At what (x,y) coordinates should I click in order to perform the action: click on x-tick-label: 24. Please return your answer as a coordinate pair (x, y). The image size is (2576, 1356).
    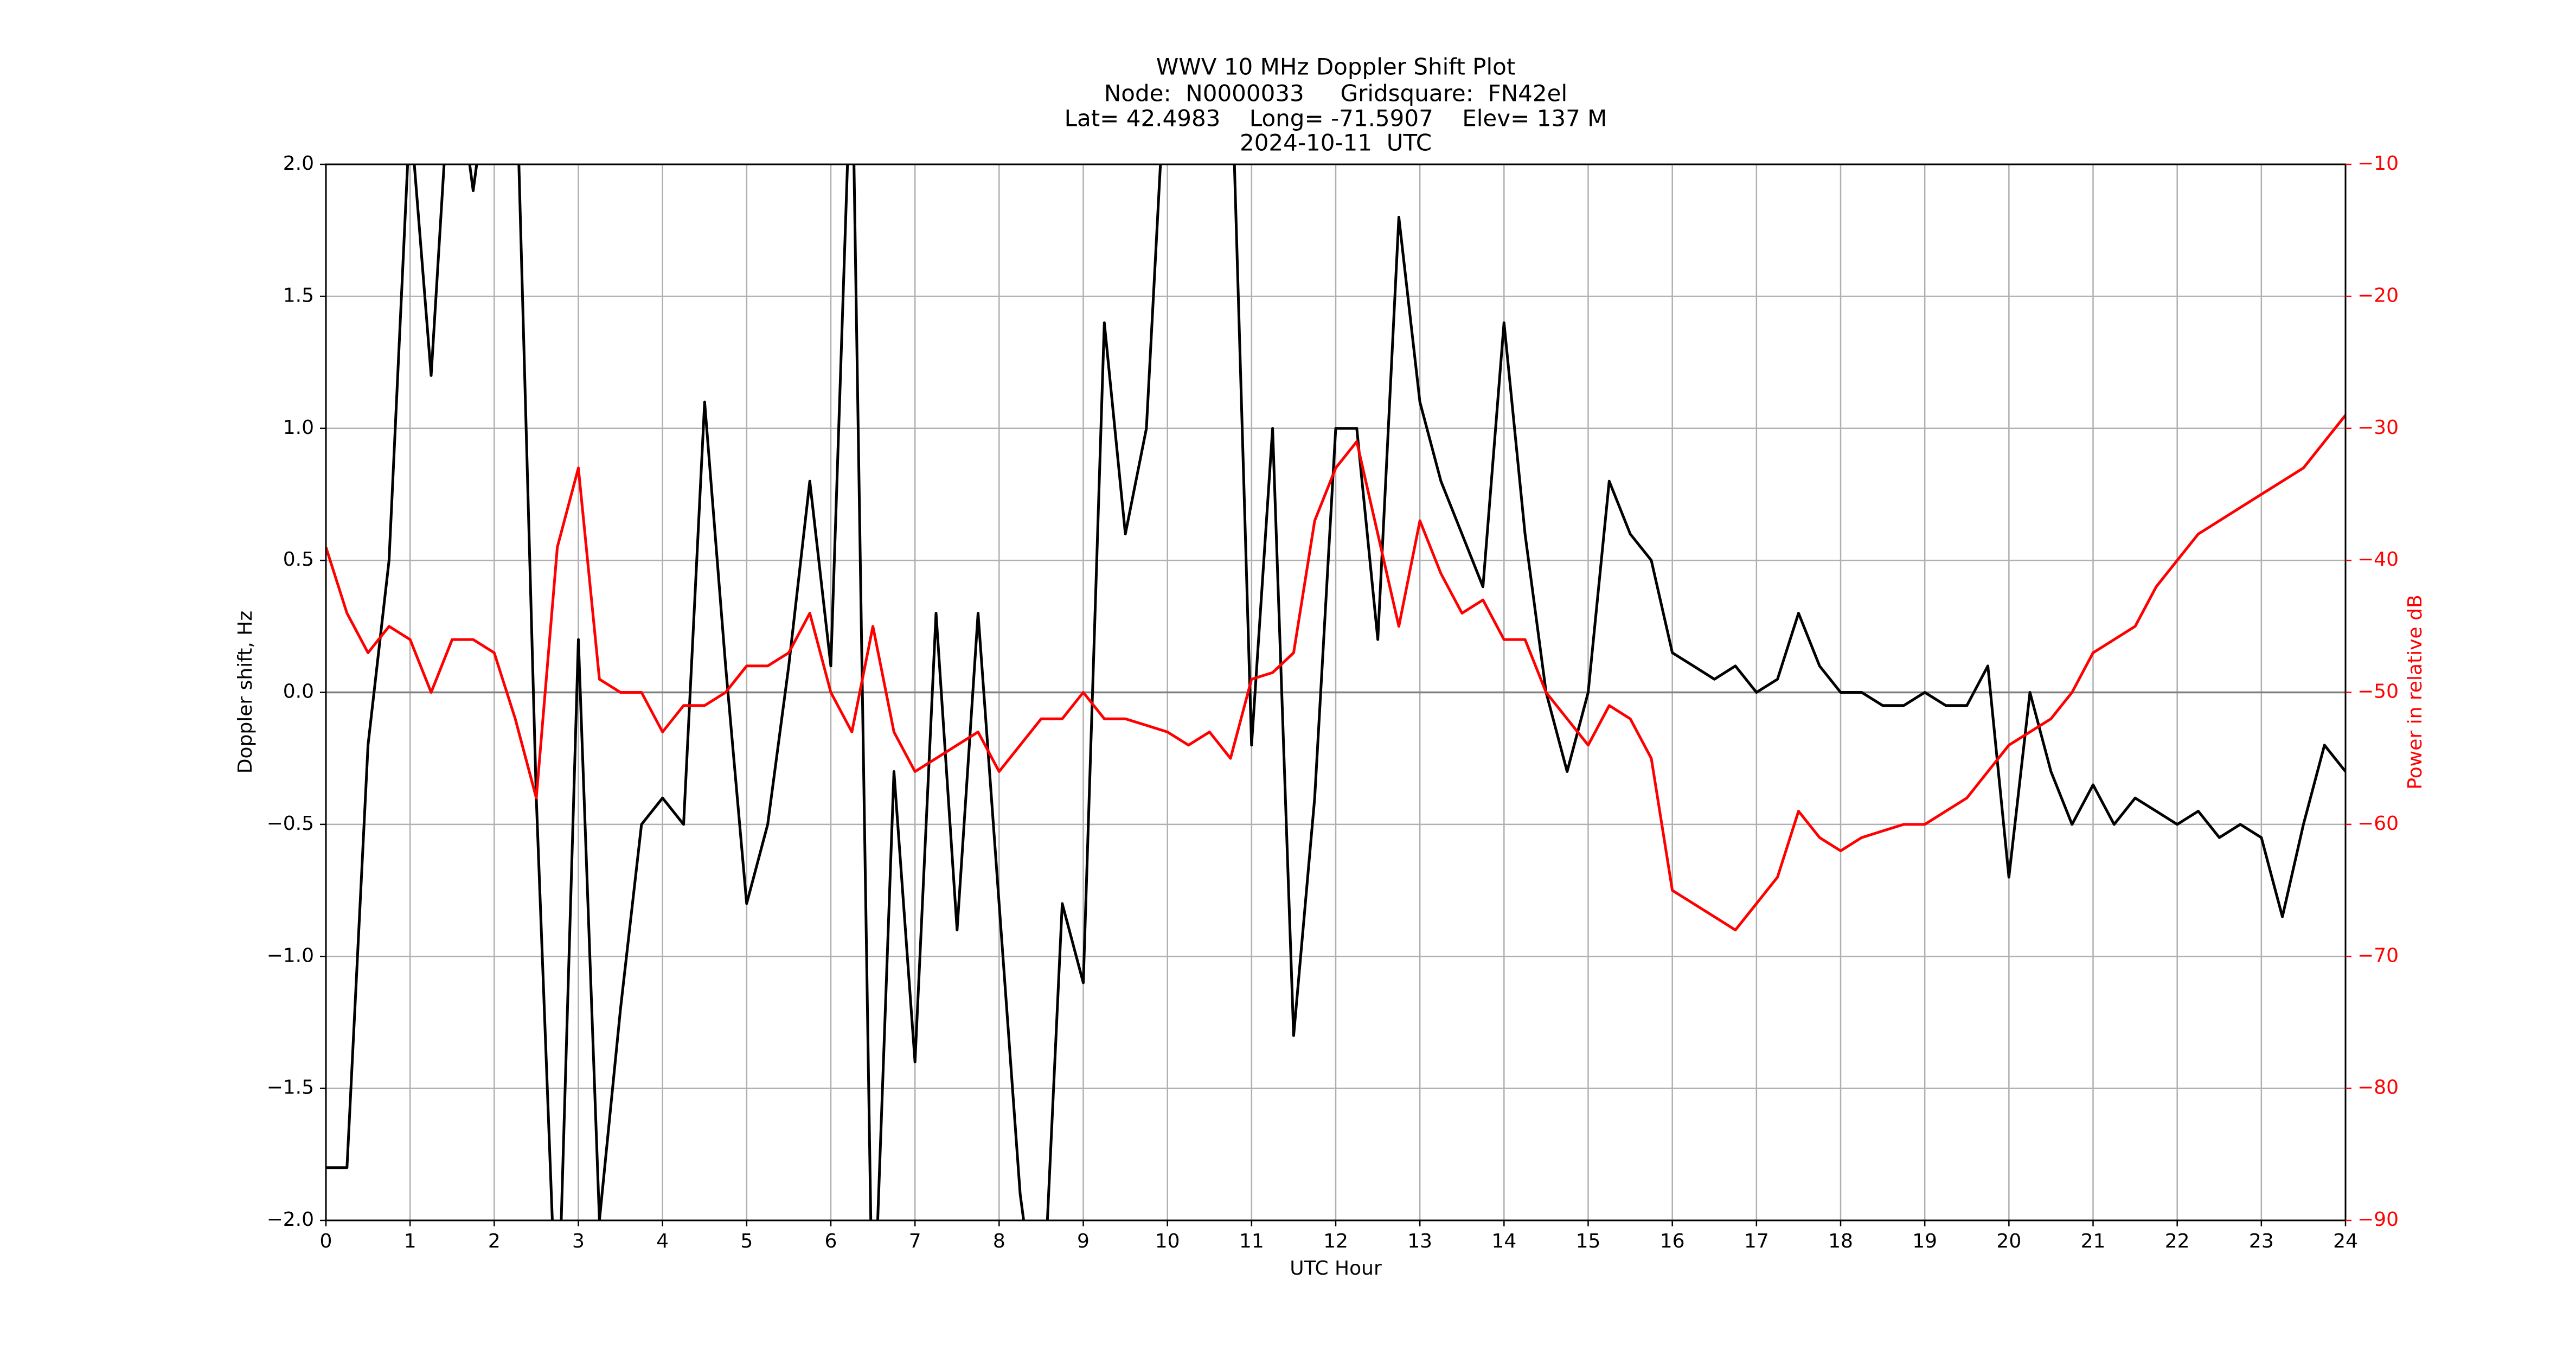
    Looking at the image, I should click on (2345, 1241).